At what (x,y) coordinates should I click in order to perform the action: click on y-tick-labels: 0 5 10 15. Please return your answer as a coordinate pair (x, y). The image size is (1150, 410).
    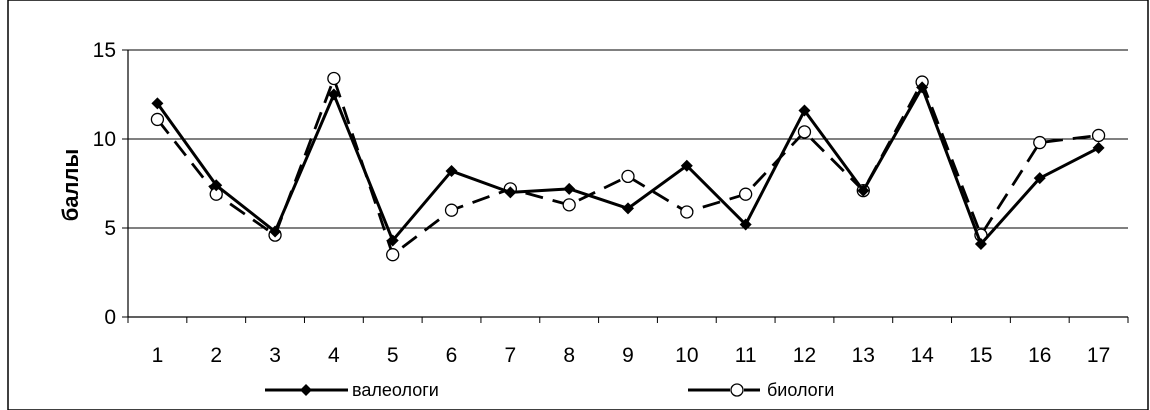
    Looking at the image, I should click on (104, 184).